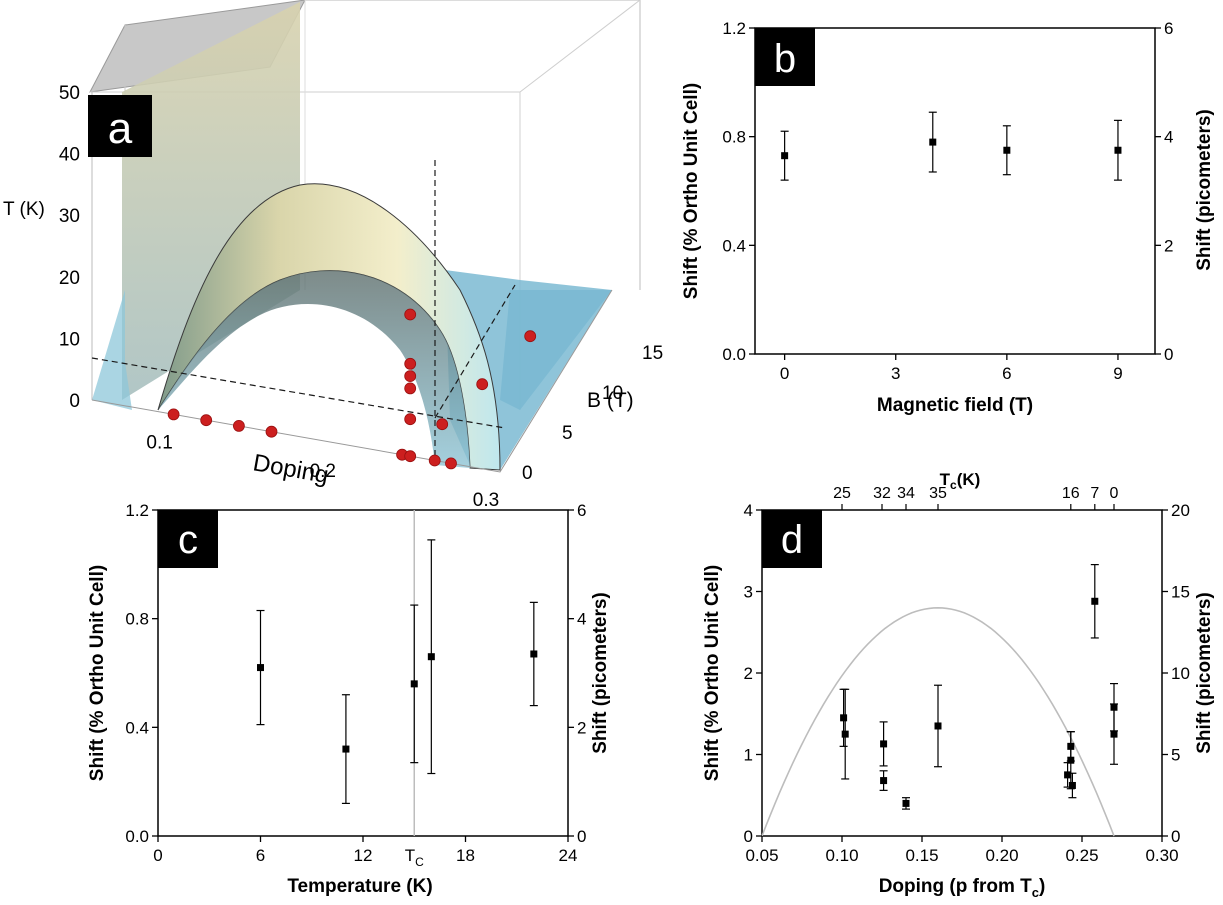 This screenshot has width=1223, height=905. I want to click on y-tick-label: 10, so click(612, 393).